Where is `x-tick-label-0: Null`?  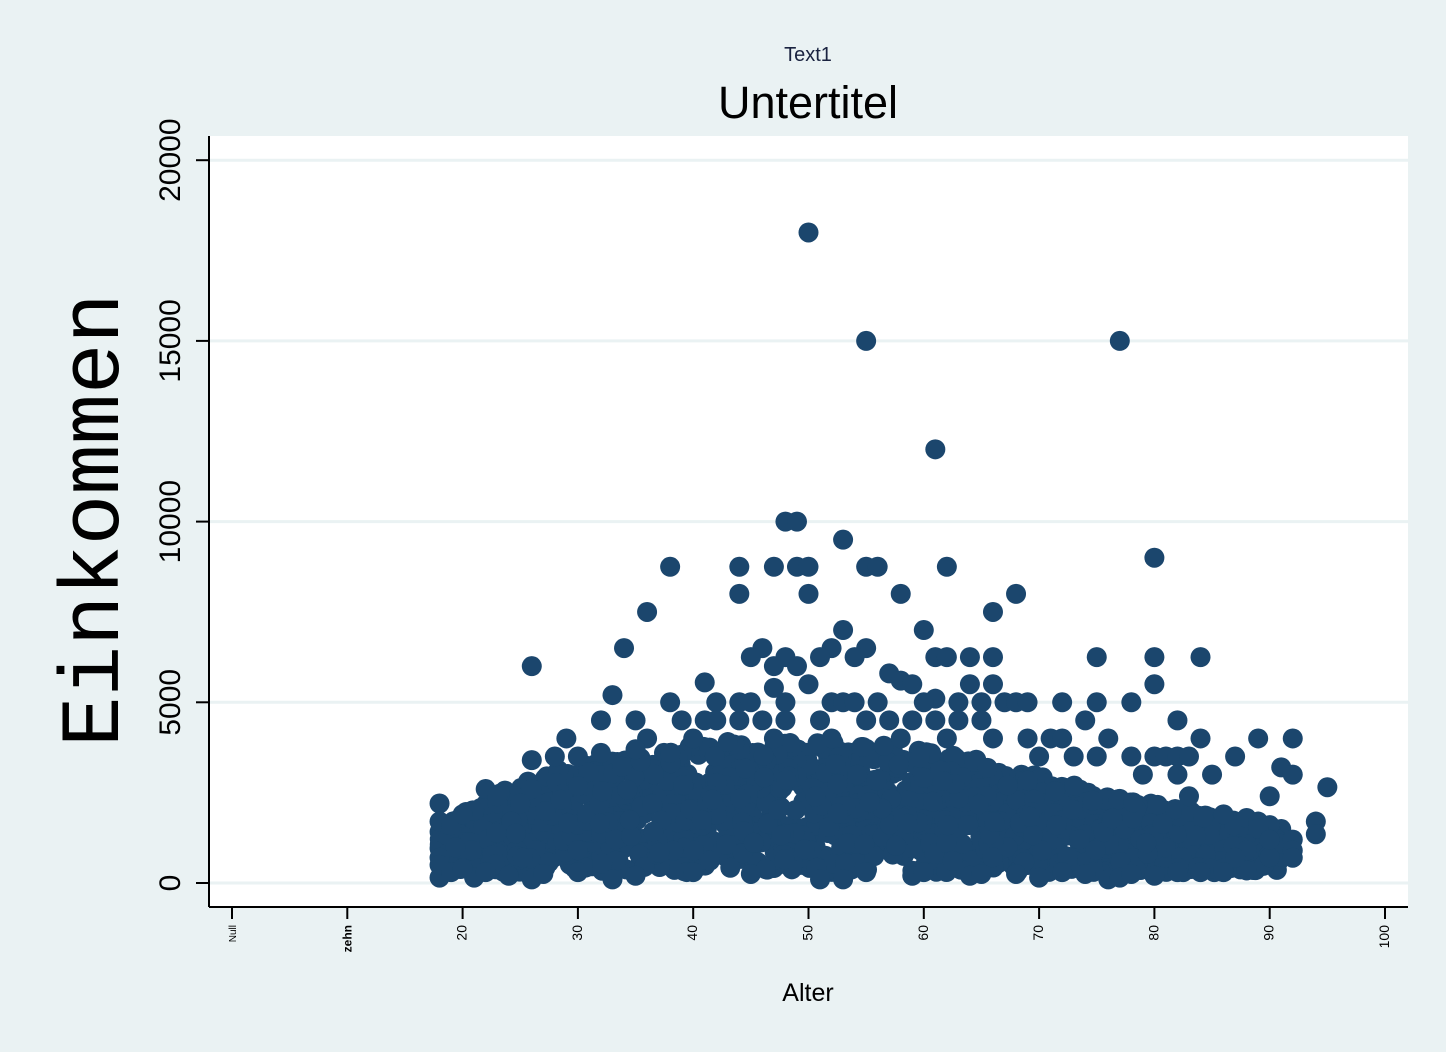 x-tick-label-0: Null is located at coordinates (233, 933).